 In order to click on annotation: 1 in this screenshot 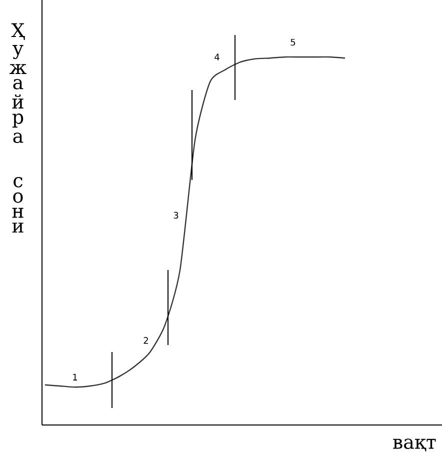, I will do `click(75, 377)`.